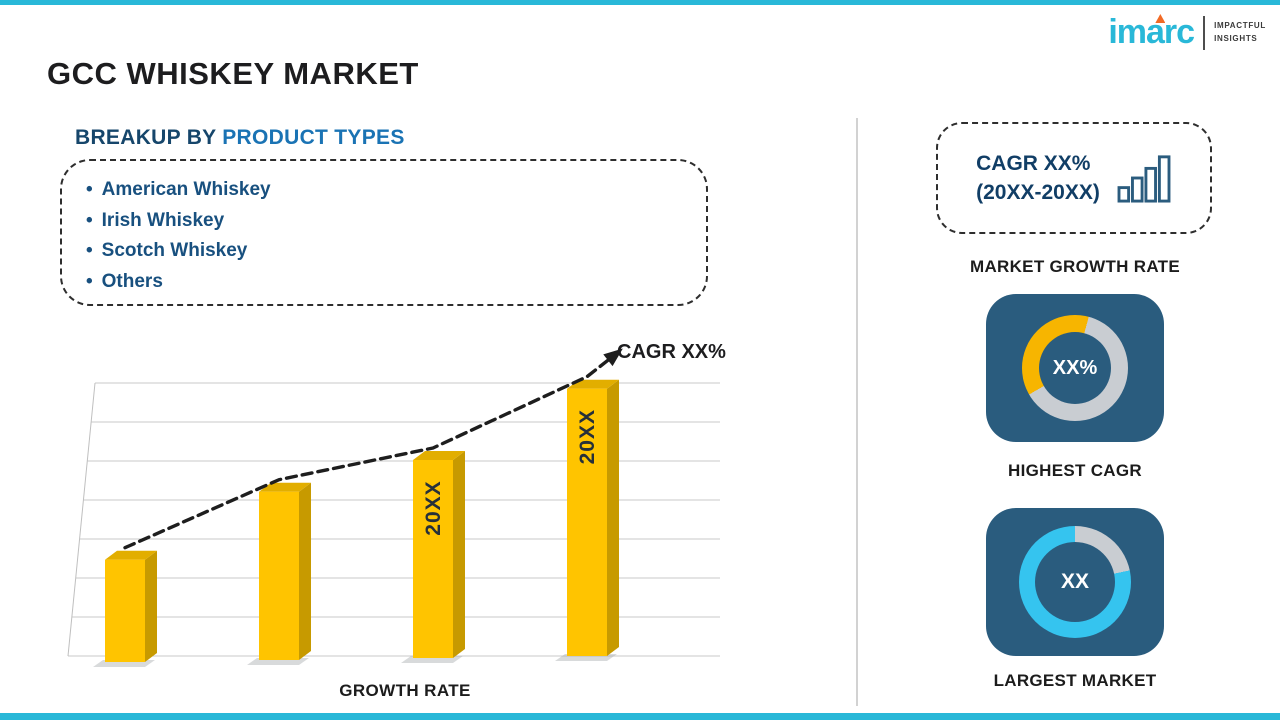  I want to click on product-type-item: American Whiskey, so click(396, 190).